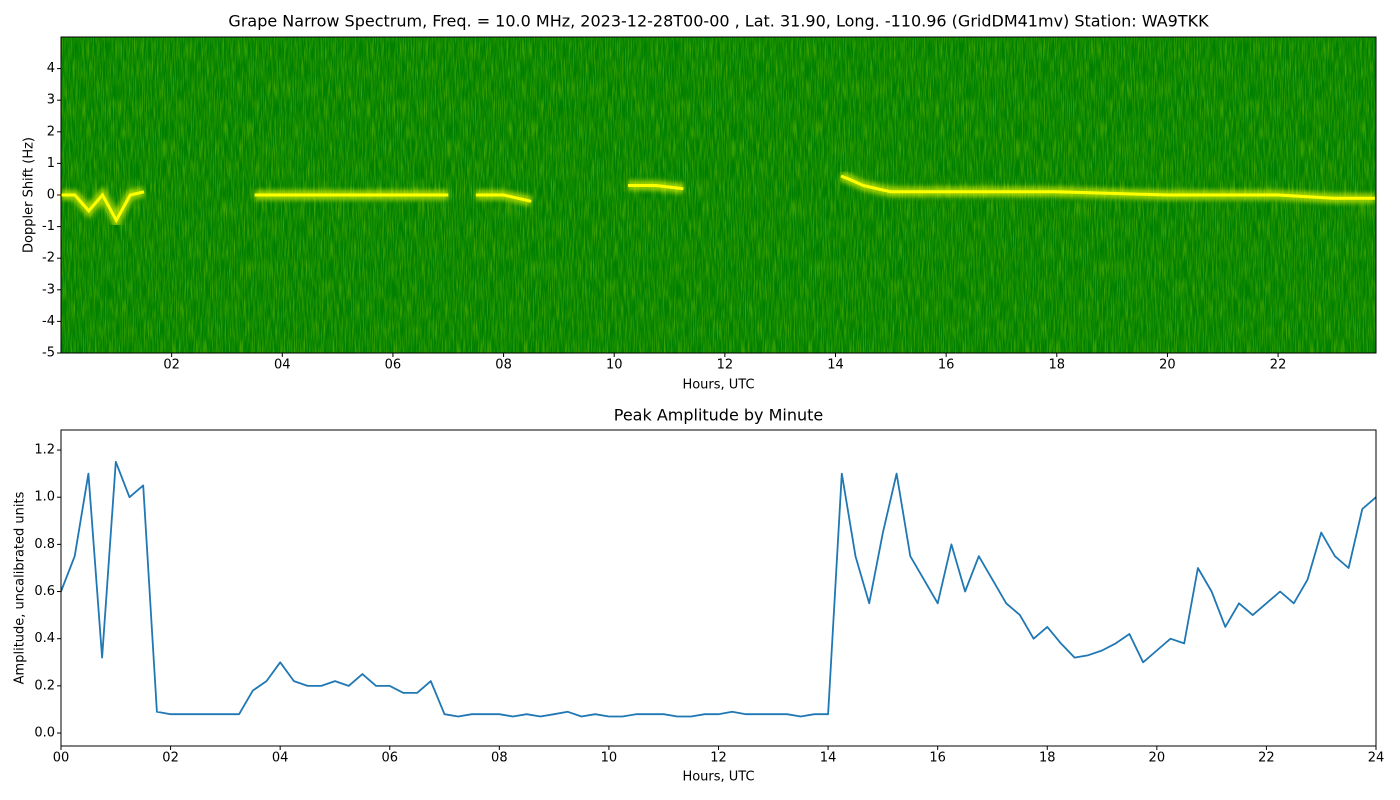  What do you see at coordinates (44, 544) in the screenshot?
I see `y-tick-label: 0.8` at bounding box center [44, 544].